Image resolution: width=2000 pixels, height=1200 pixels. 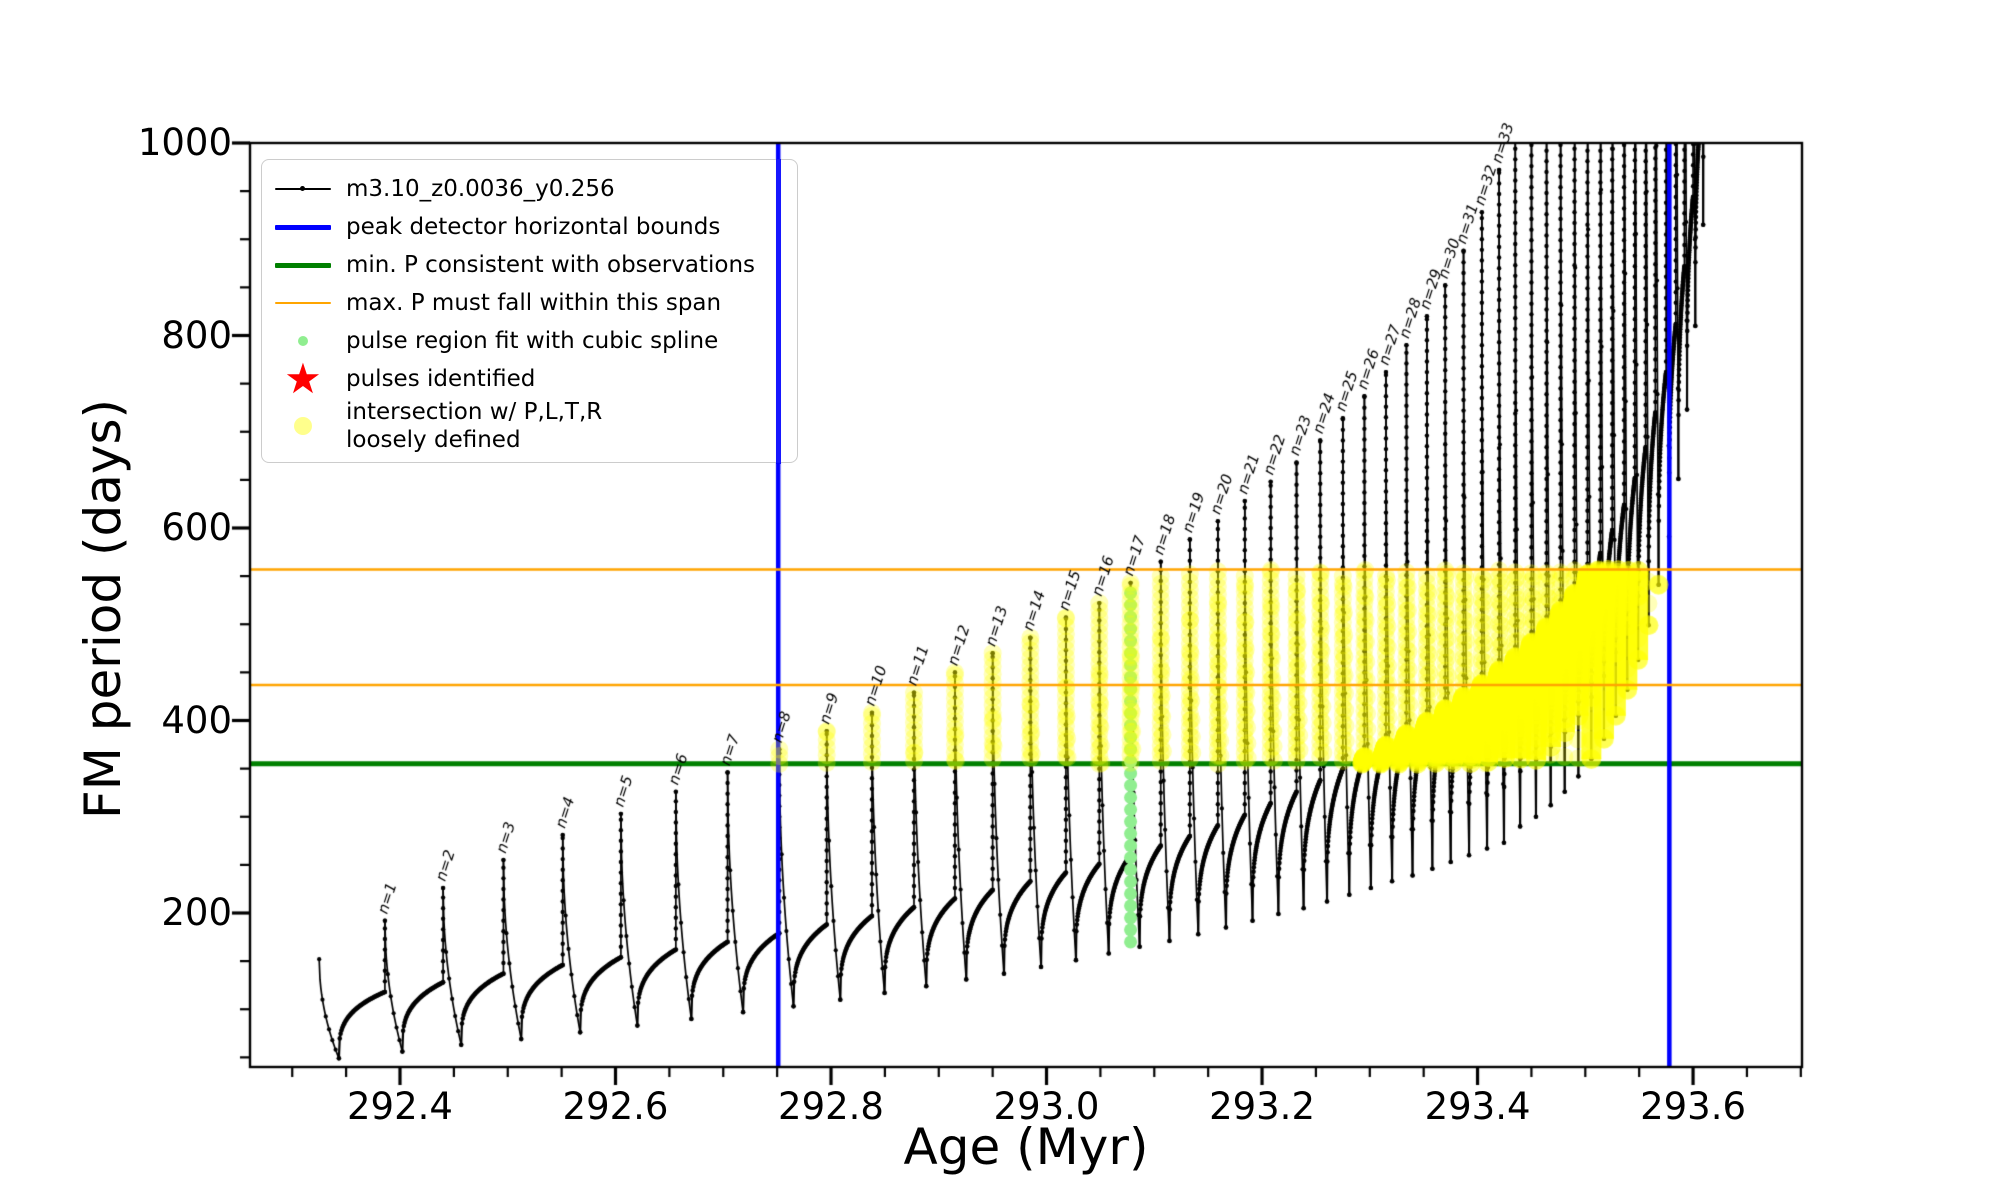 I want to click on legend-item: max. P must fall within this span, so click(x=529, y=303).